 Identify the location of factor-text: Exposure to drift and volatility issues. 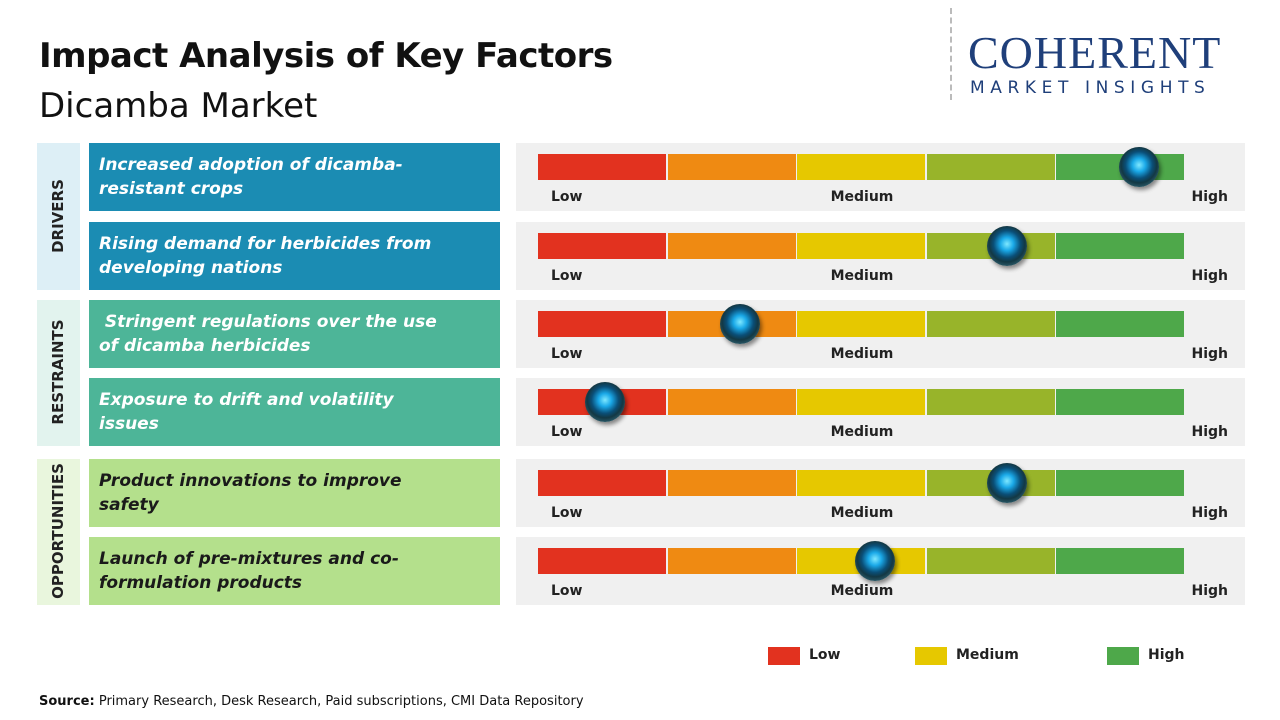
(249, 412).